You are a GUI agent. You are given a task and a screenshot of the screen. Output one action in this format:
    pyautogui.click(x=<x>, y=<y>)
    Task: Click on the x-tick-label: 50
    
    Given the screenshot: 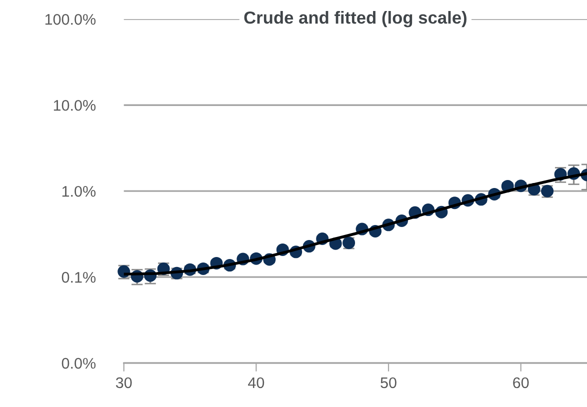 What is the action you would take?
    pyautogui.click(x=388, y=382)
    